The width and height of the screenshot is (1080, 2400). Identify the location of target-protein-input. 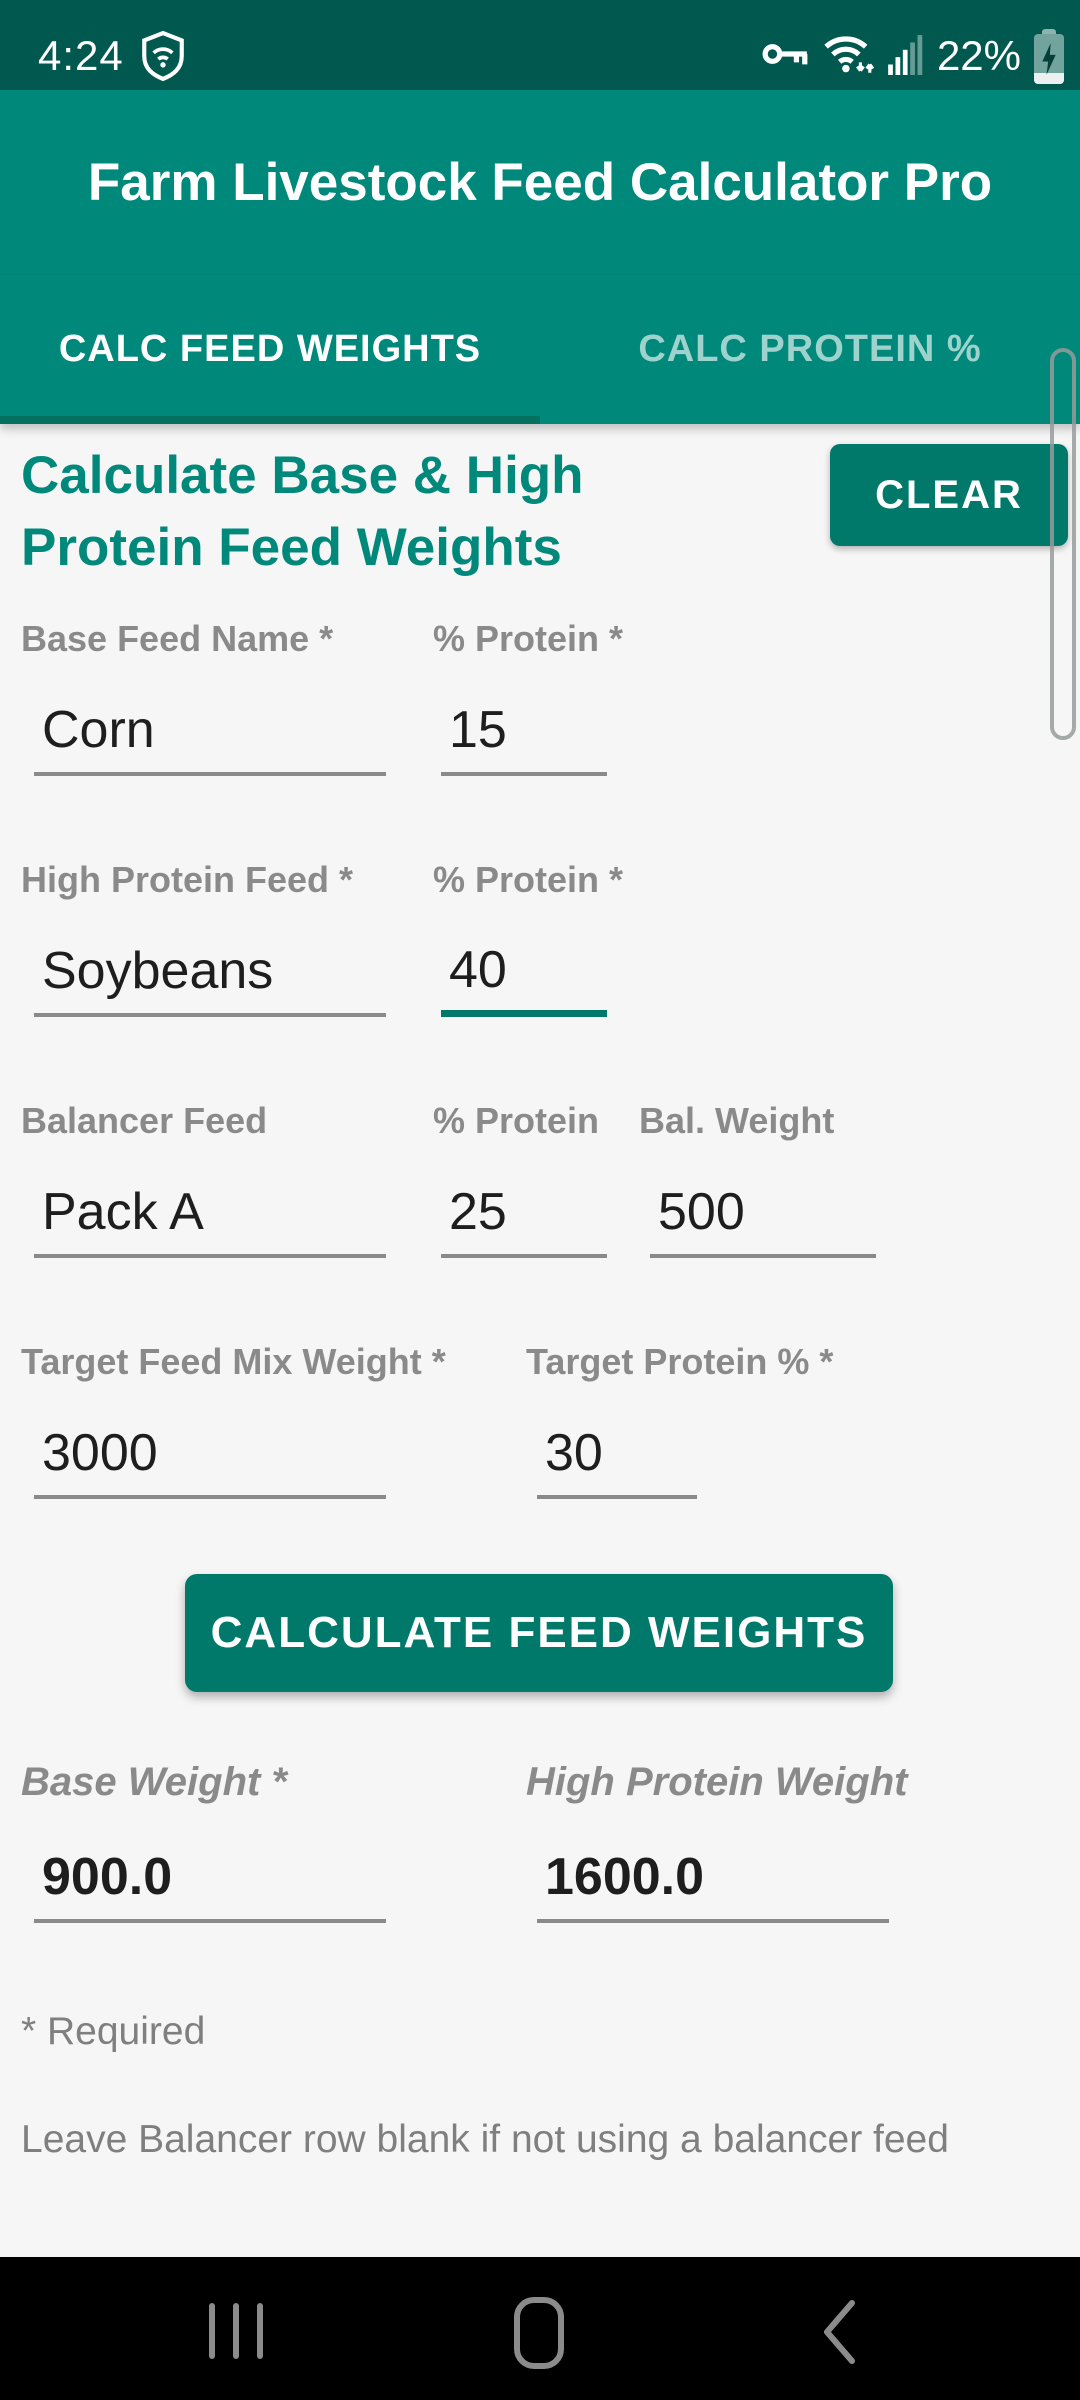
(617, 1460).